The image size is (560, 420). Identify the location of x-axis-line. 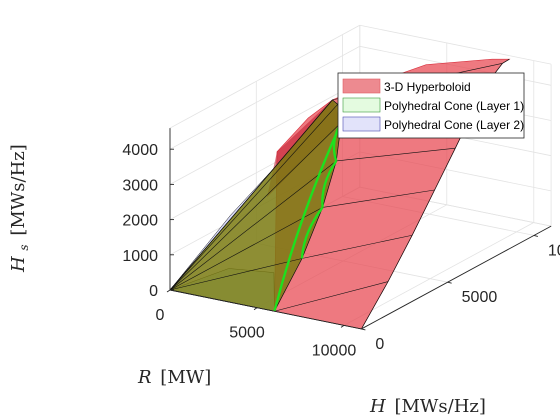
(265, 309).